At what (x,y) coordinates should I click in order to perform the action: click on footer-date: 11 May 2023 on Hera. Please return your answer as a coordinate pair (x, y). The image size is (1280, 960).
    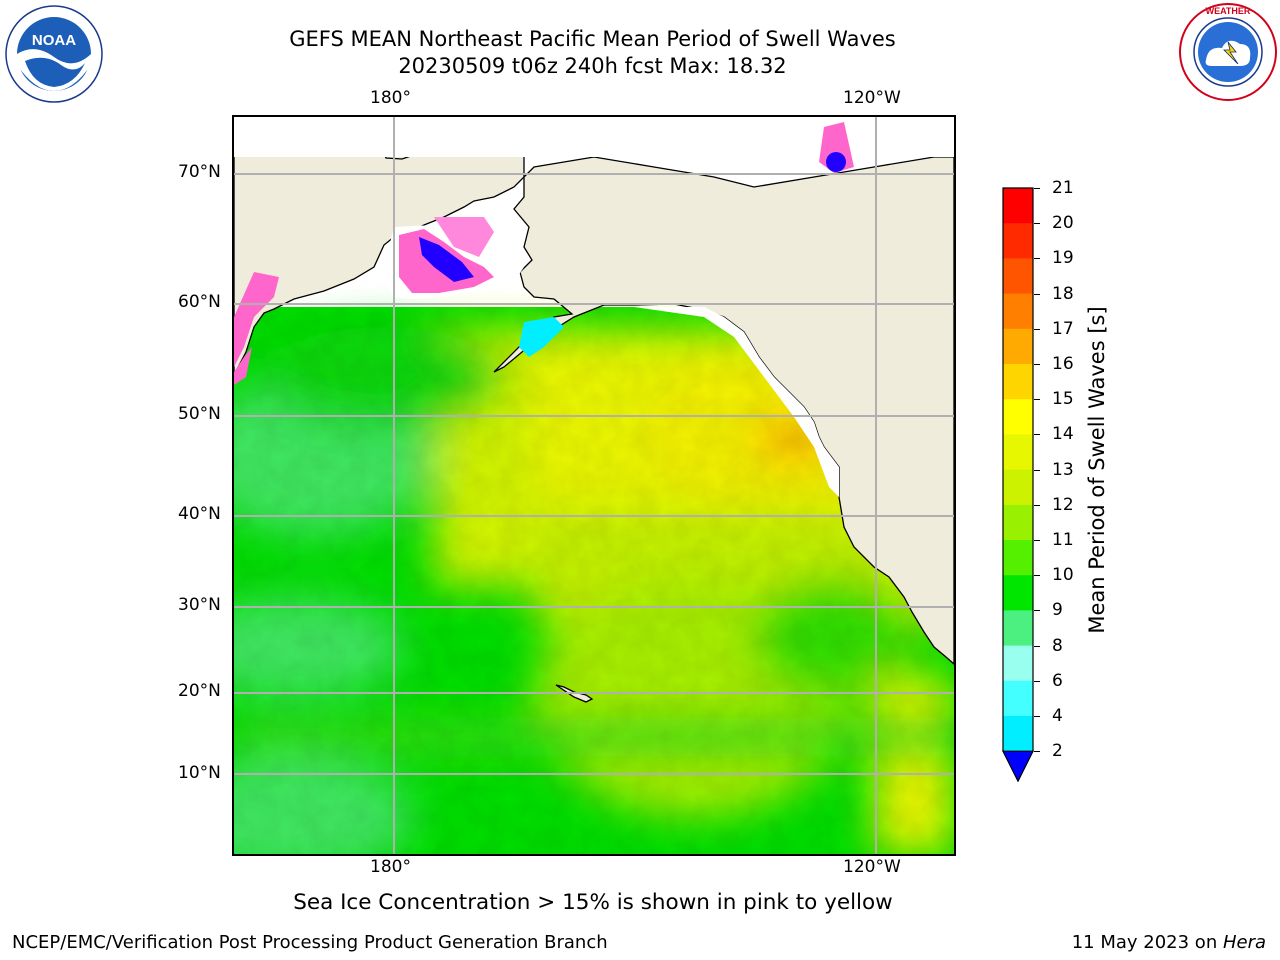
    Looking at the image, I should click on (1169, 942).